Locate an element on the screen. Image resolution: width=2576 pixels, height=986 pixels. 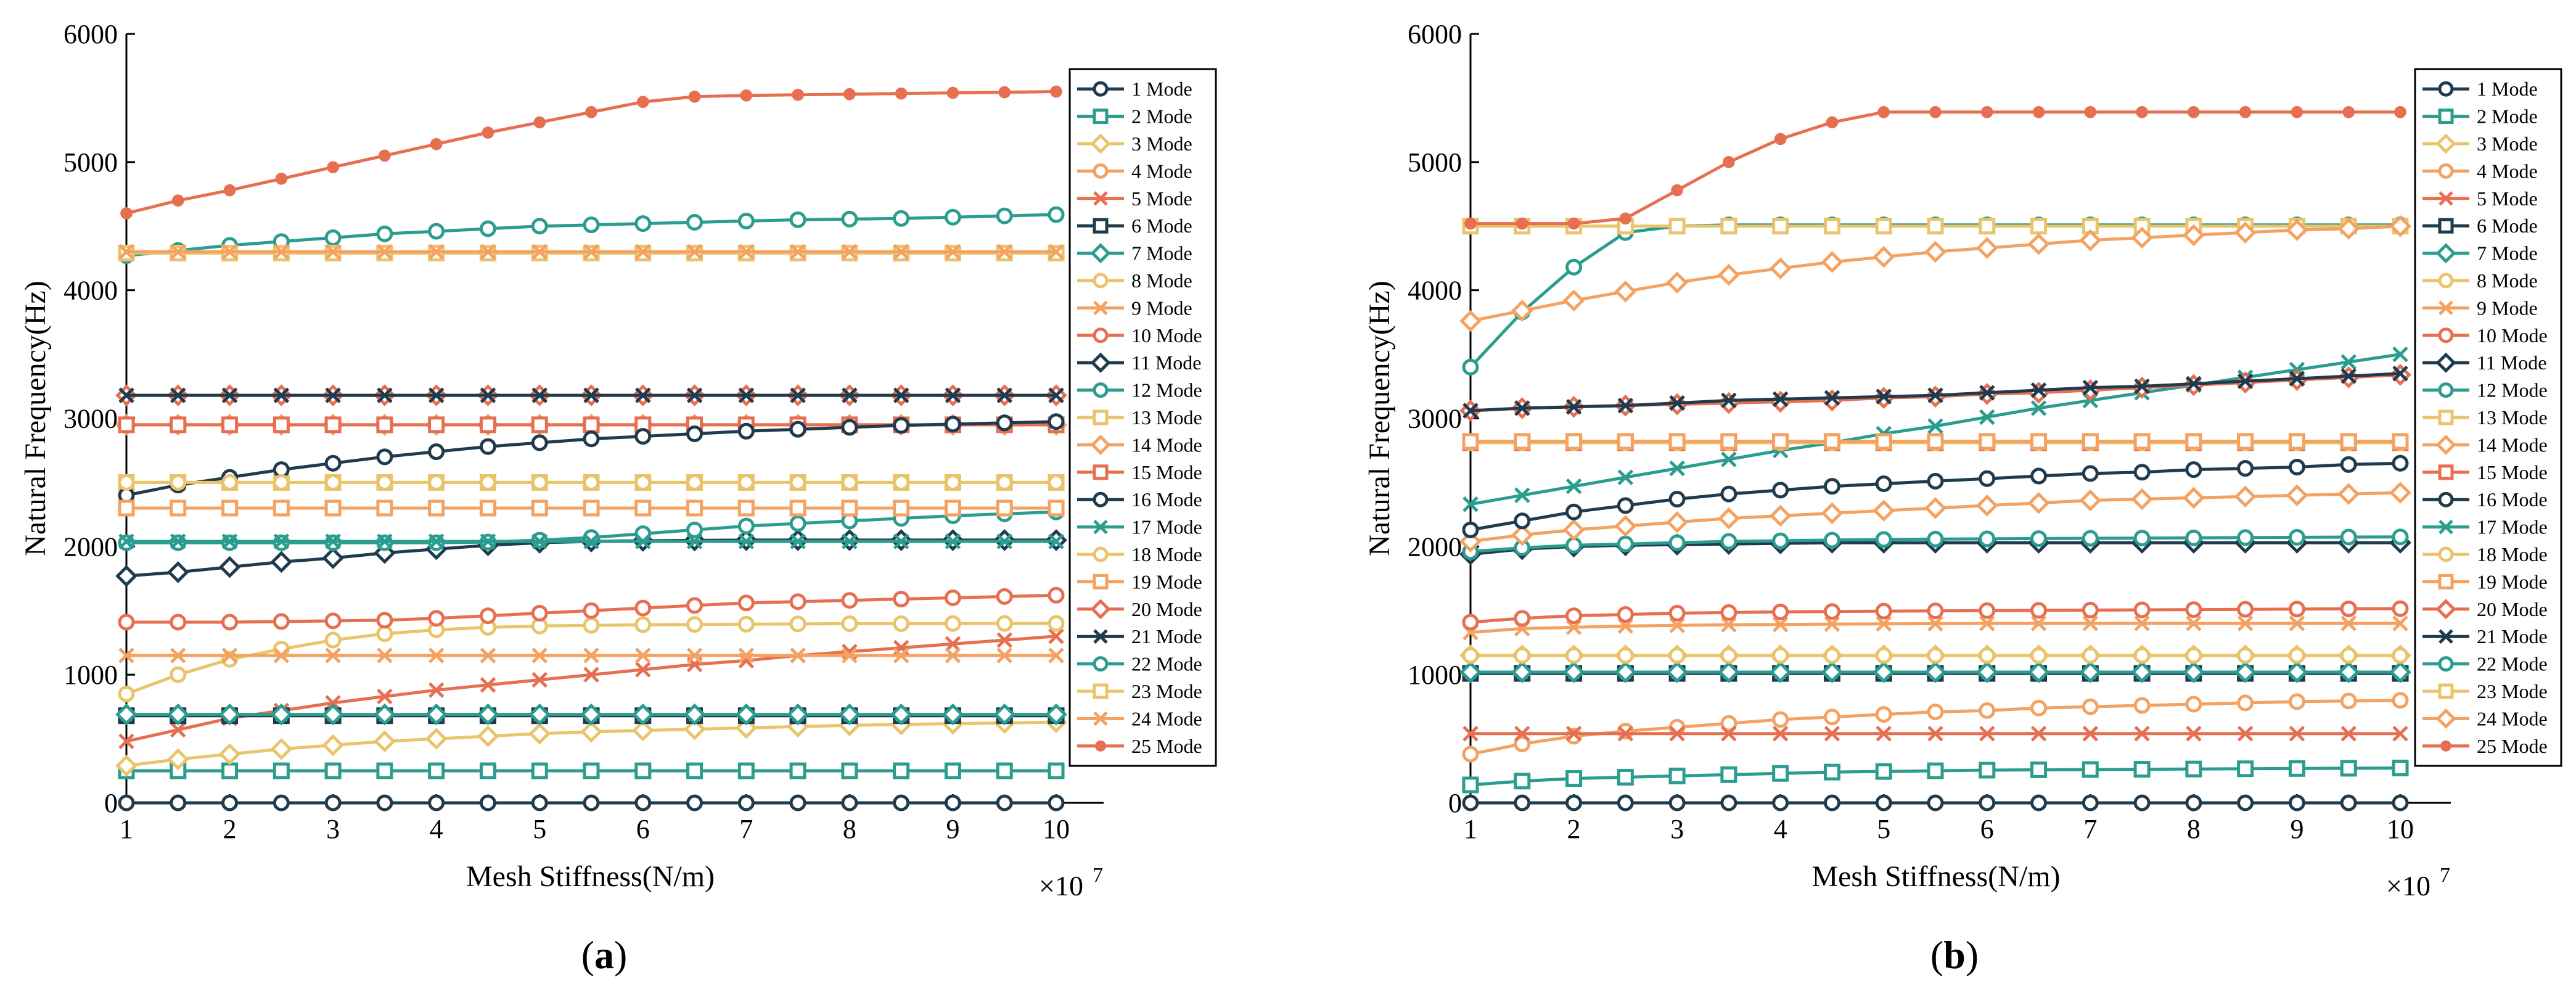
legend-label: 22 Mode is located at coordinates (1166, 664).